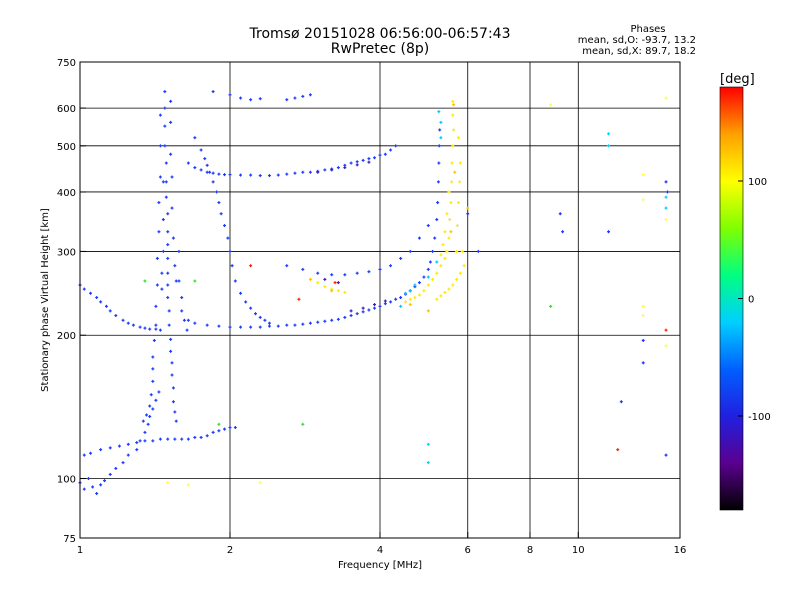 This screenshot has height=600, width=800. What do you see at coordinates (66, 109) in the screenshot?
I see `y-tick-label: 600` at bounding box center [66, 109].